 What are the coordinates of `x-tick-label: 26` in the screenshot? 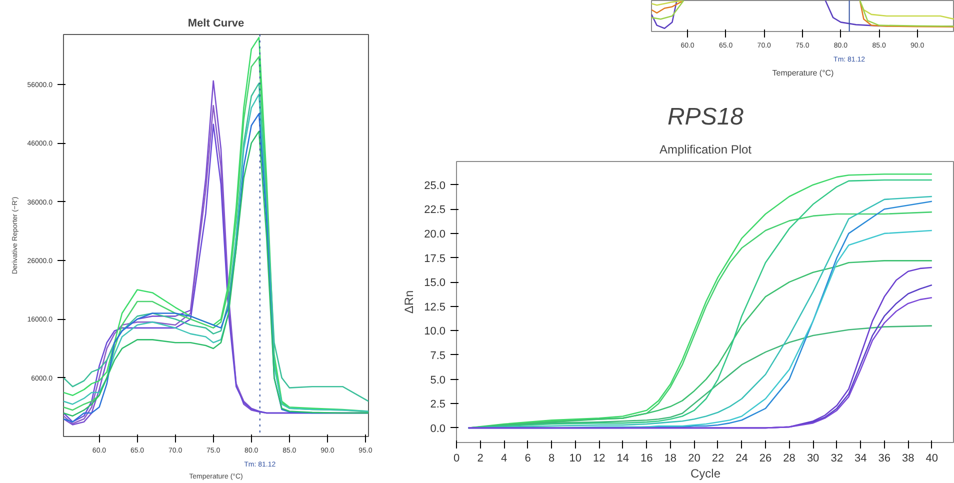 It's located at (765, 458).